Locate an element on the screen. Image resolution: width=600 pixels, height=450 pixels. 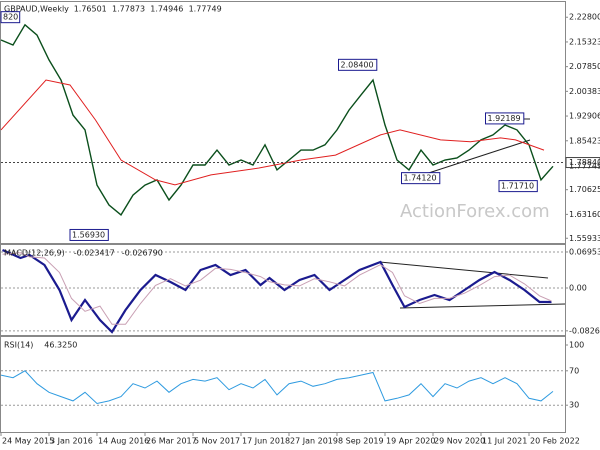
y-tick-label: -0.082661 is located at coordinates (584, 330).